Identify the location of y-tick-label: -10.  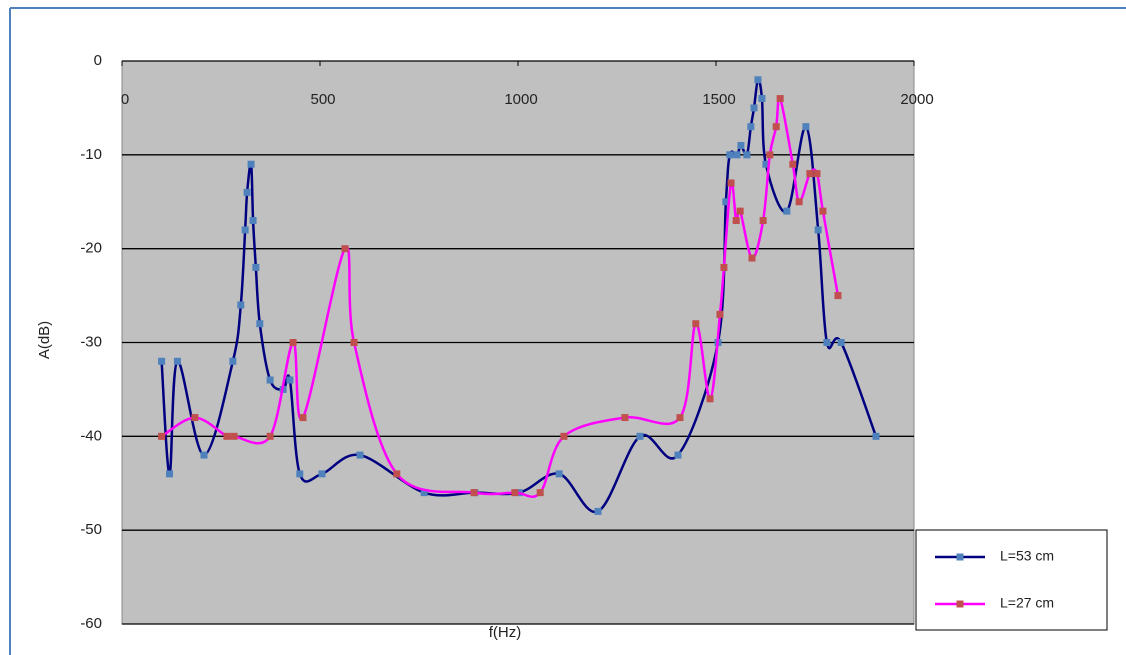
(91, 154).